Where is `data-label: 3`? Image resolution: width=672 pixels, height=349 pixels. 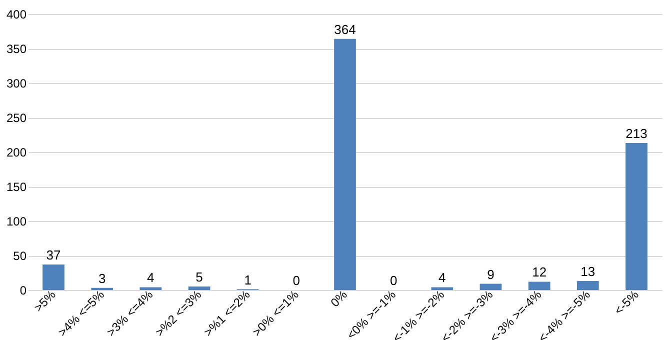 data-label: 3 is located at coordinates (102, 278).